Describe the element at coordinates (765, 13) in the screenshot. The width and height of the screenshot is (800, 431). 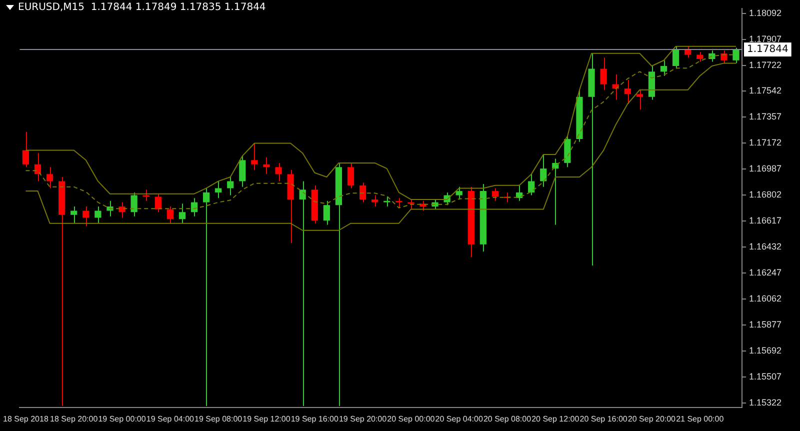
I see `y-tick-label: 1.18092` at that location.